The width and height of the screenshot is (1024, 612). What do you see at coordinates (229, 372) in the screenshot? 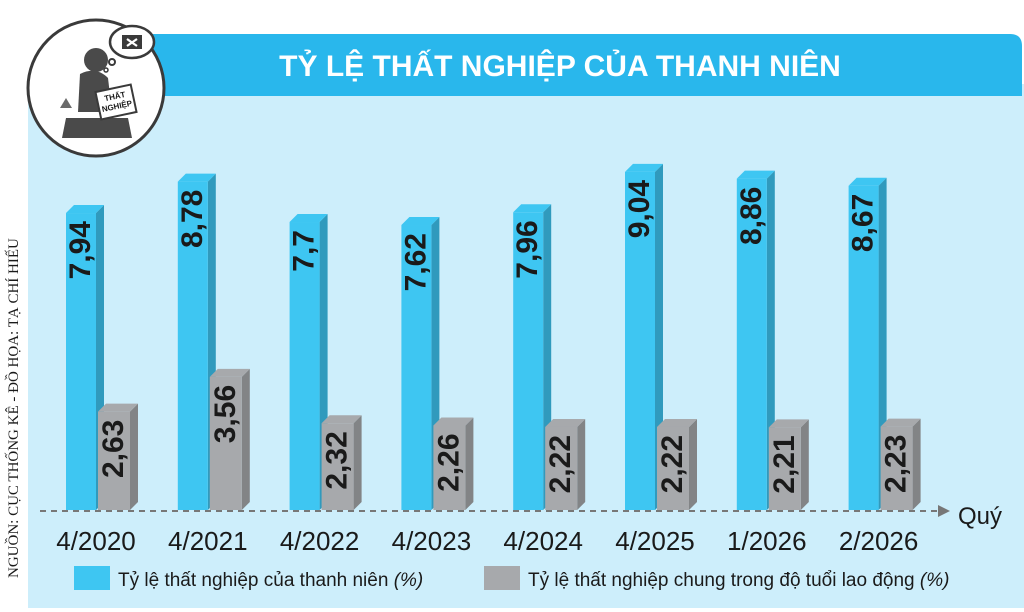
I see `bar-general-1-top` at bounding box center [229, 372].